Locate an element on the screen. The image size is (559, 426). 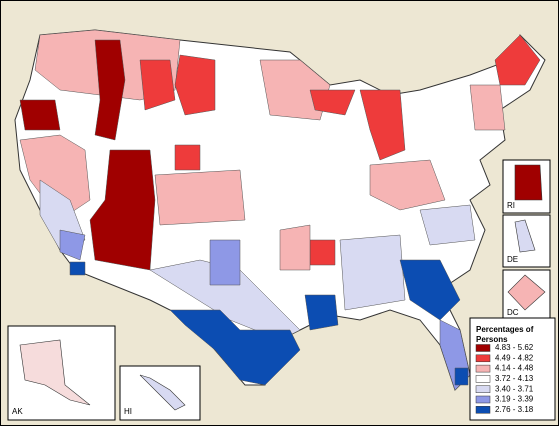
hawaii-shape is located at coordinates (162, 392).